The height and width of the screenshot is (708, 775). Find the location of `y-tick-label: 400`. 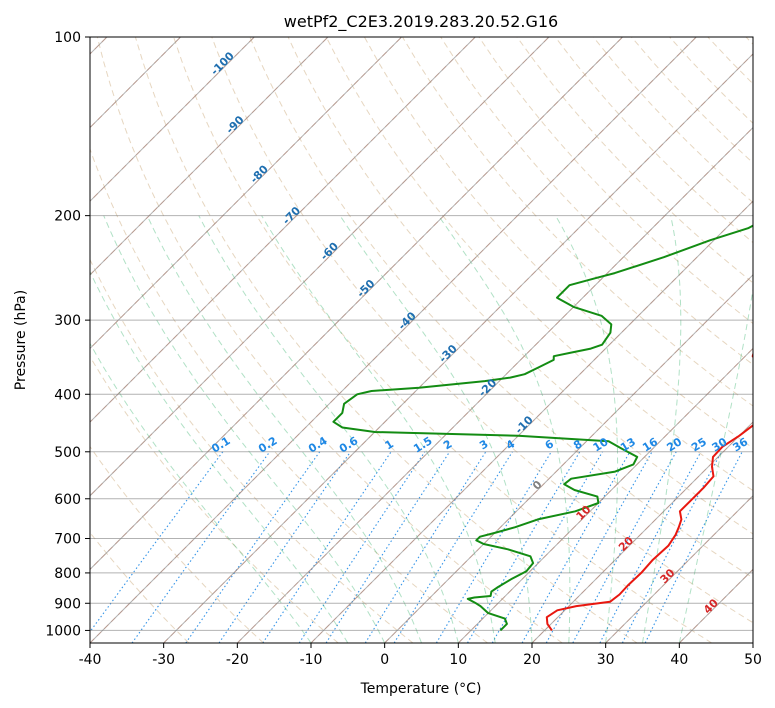

y-tick-label: 400 is located at coordinates (67, 395).